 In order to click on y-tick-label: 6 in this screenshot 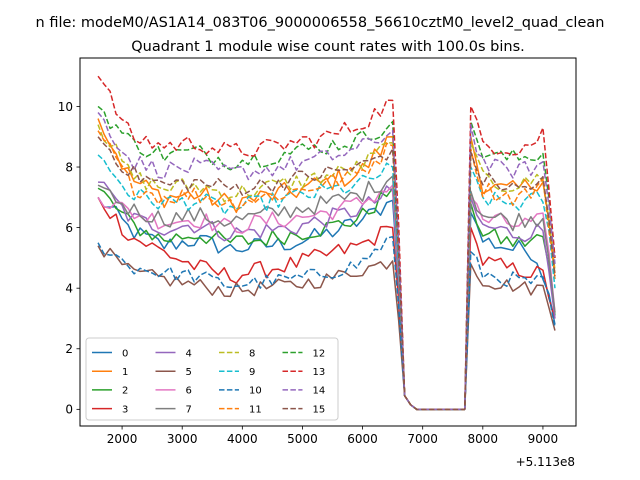, I will do `click(69, 228)`.